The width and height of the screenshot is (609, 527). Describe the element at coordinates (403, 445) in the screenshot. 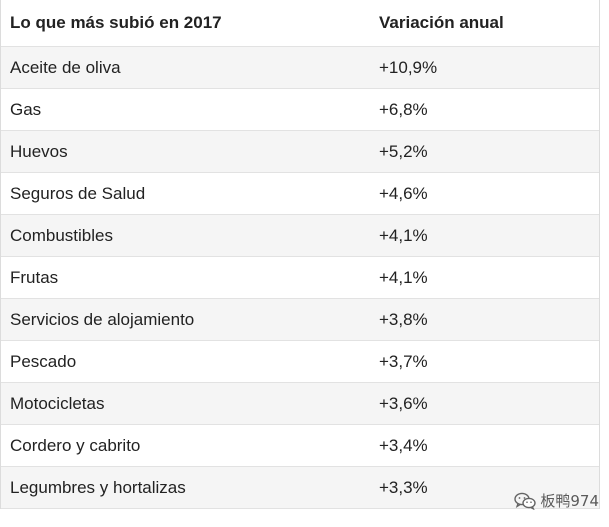

I see `change-cell: +3,4%` at that location.